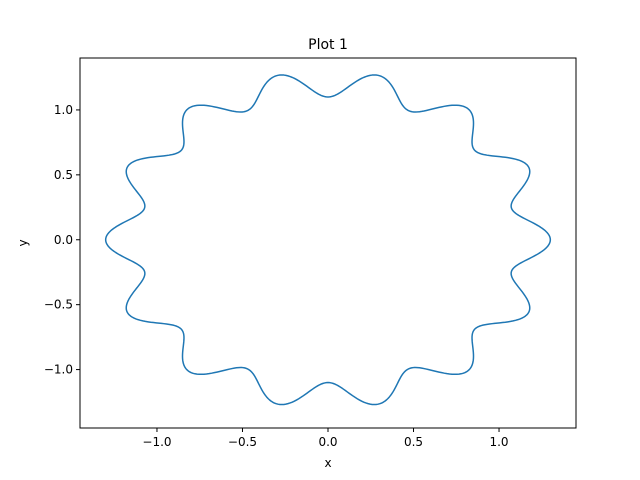 This screenshot has height=480, width=640. Describe the element at coordinates (58, 305) in the screenshot. I see `y-tick-label: −0.5` at that location.